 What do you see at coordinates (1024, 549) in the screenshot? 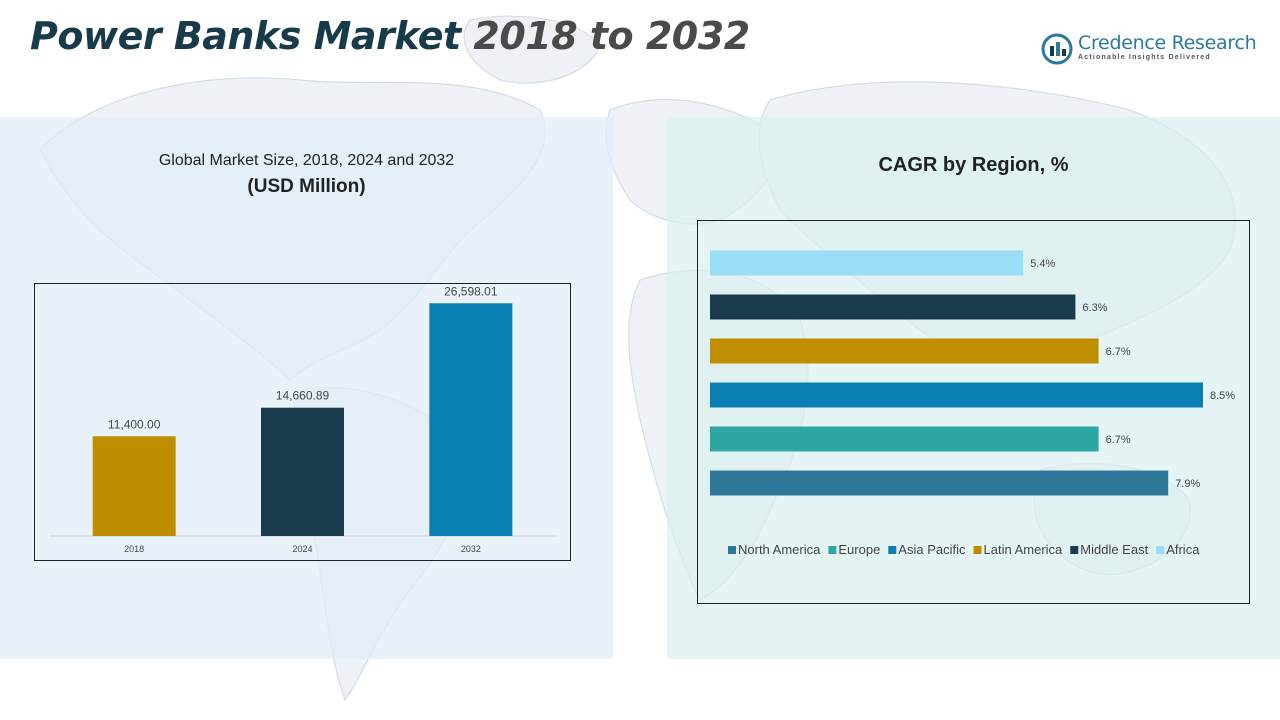
I see `legend-label: Latin America` at bounding box center [1024, 549].